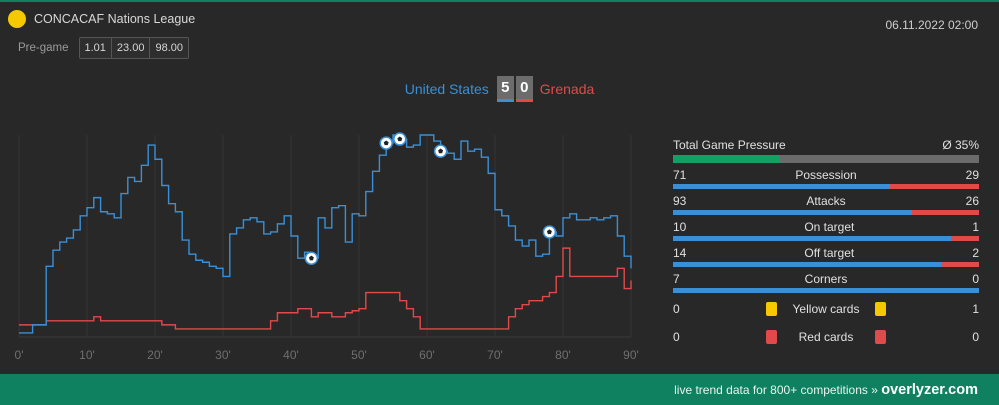 This screenshot has height=405, width=999. I want to click on x-tick-label: 30', so click(223, 355).